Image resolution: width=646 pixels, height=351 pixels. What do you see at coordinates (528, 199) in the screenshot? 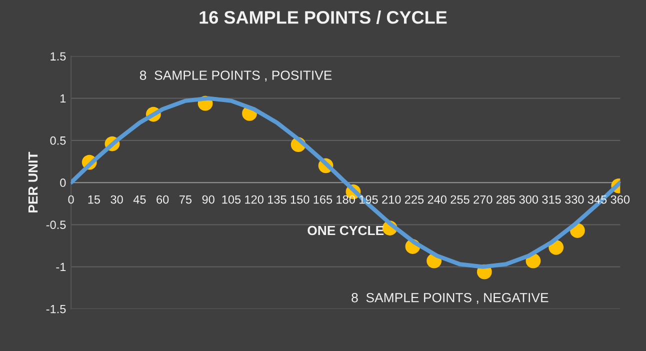
I see `x-tick-label: 300` at bounding box center [528, 199].